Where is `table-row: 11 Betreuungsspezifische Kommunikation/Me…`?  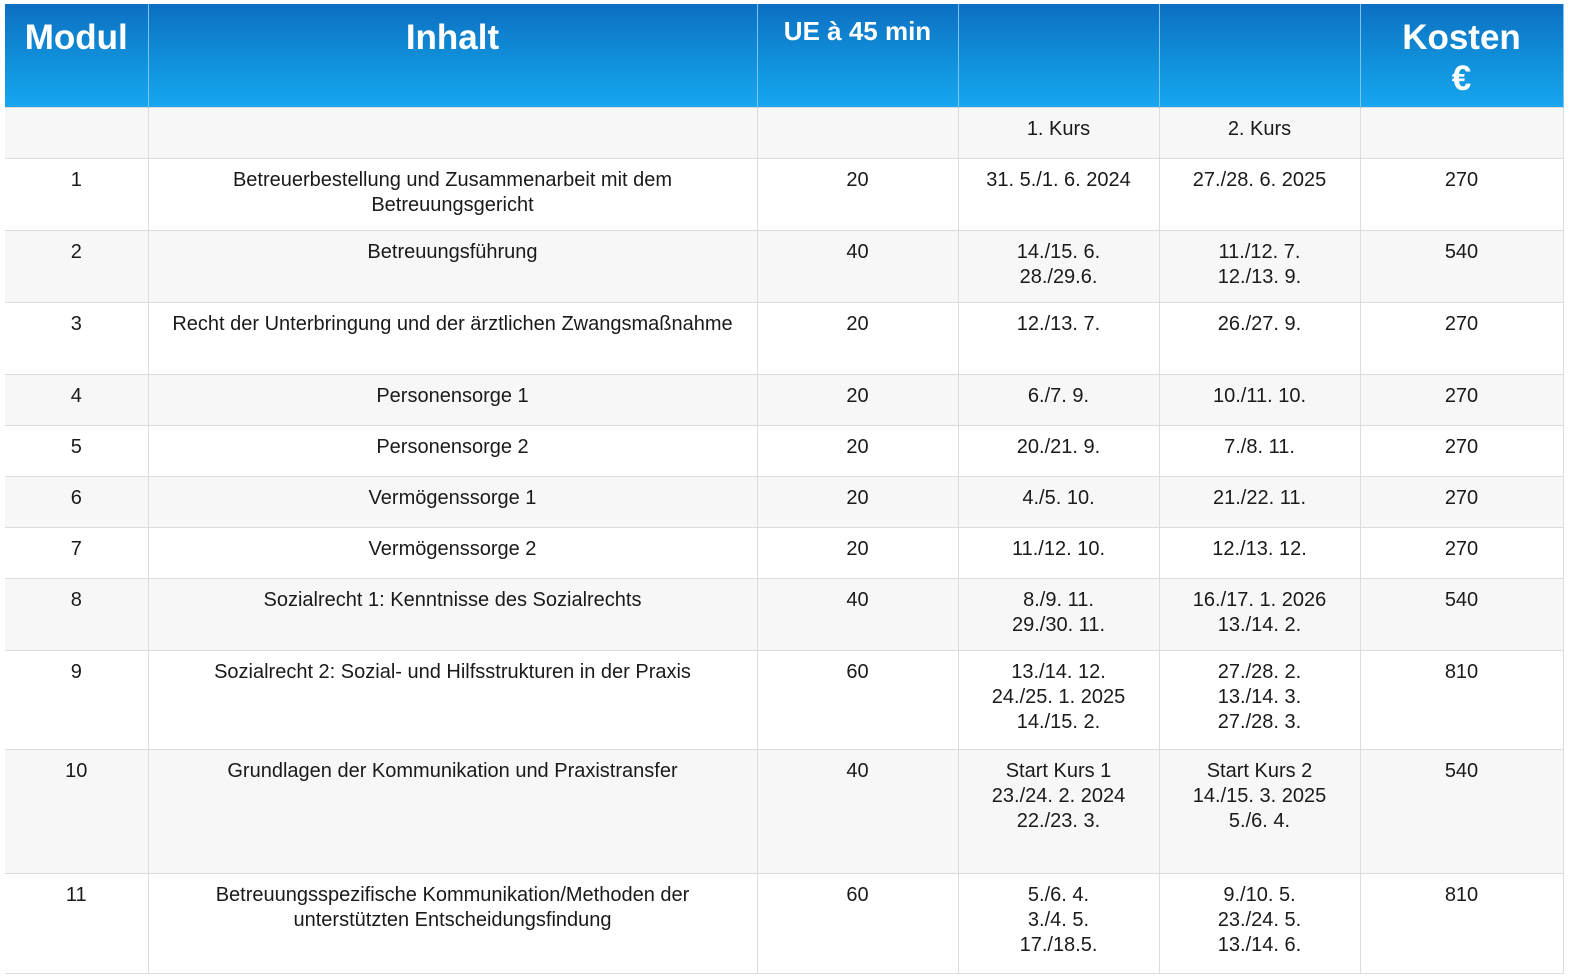 table-row: 11 Betreuungsspezifische Kommunikation/Me… is located at coordinates (784, 923).